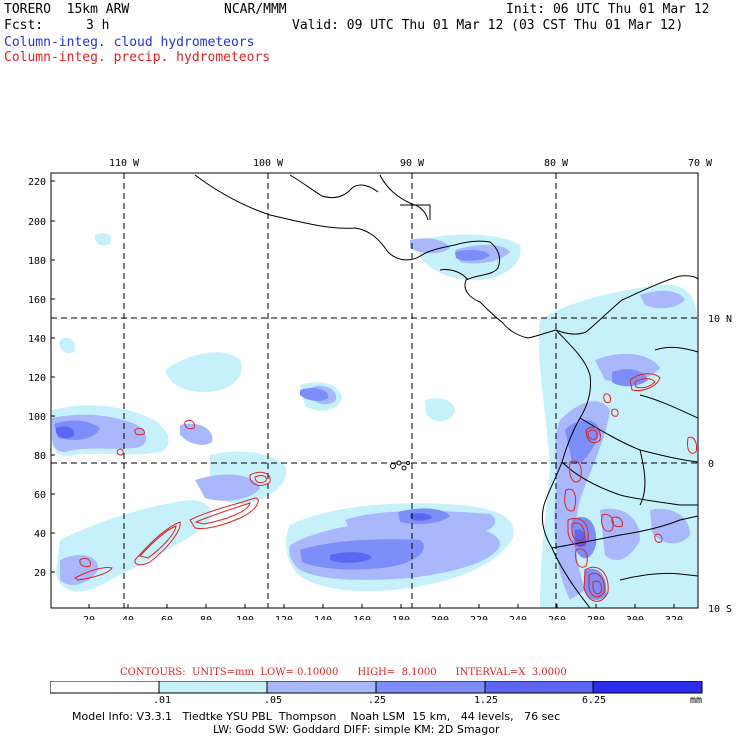  What do you see at coordinates (377, 700) in the screenshot?
I see `colorbar-label: .25` at bounding box center [377, 700].